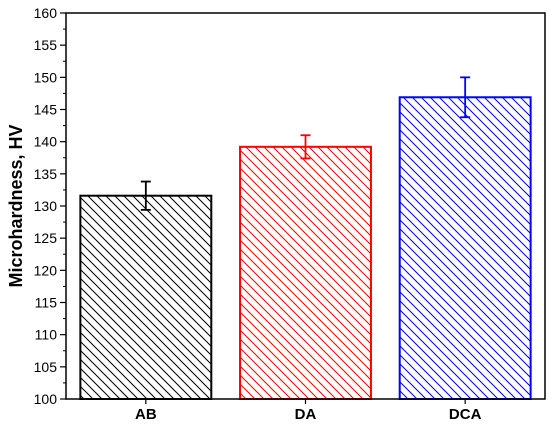  I want to click on x-axis-ticks: AB DA DCA, so click(308, 411).